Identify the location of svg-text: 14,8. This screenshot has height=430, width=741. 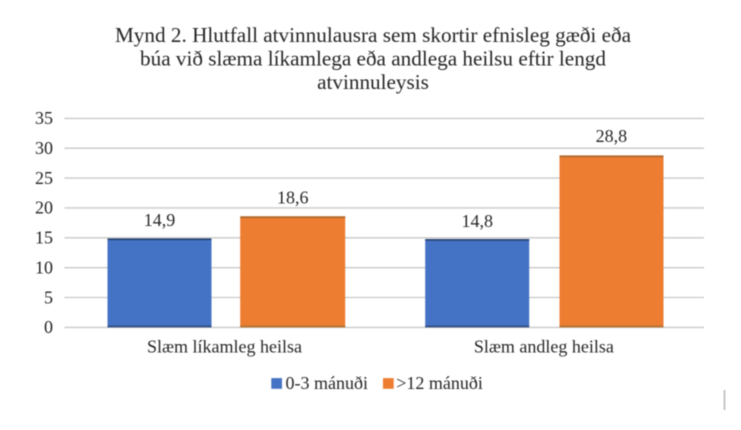
(478, 221).